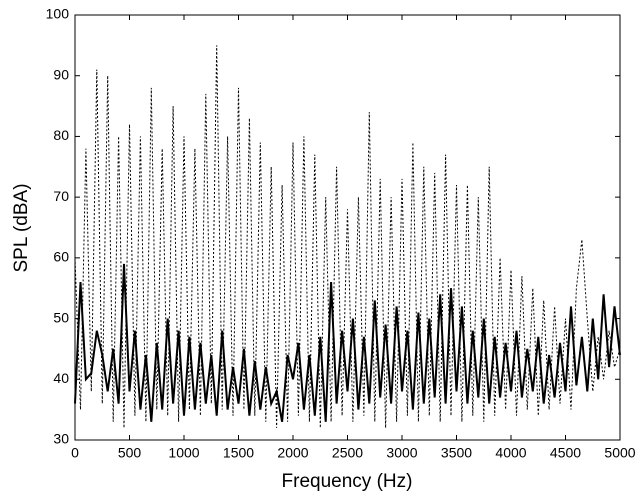  I want to click on y-axis-label: SPL (dBA), so click(21, 227).